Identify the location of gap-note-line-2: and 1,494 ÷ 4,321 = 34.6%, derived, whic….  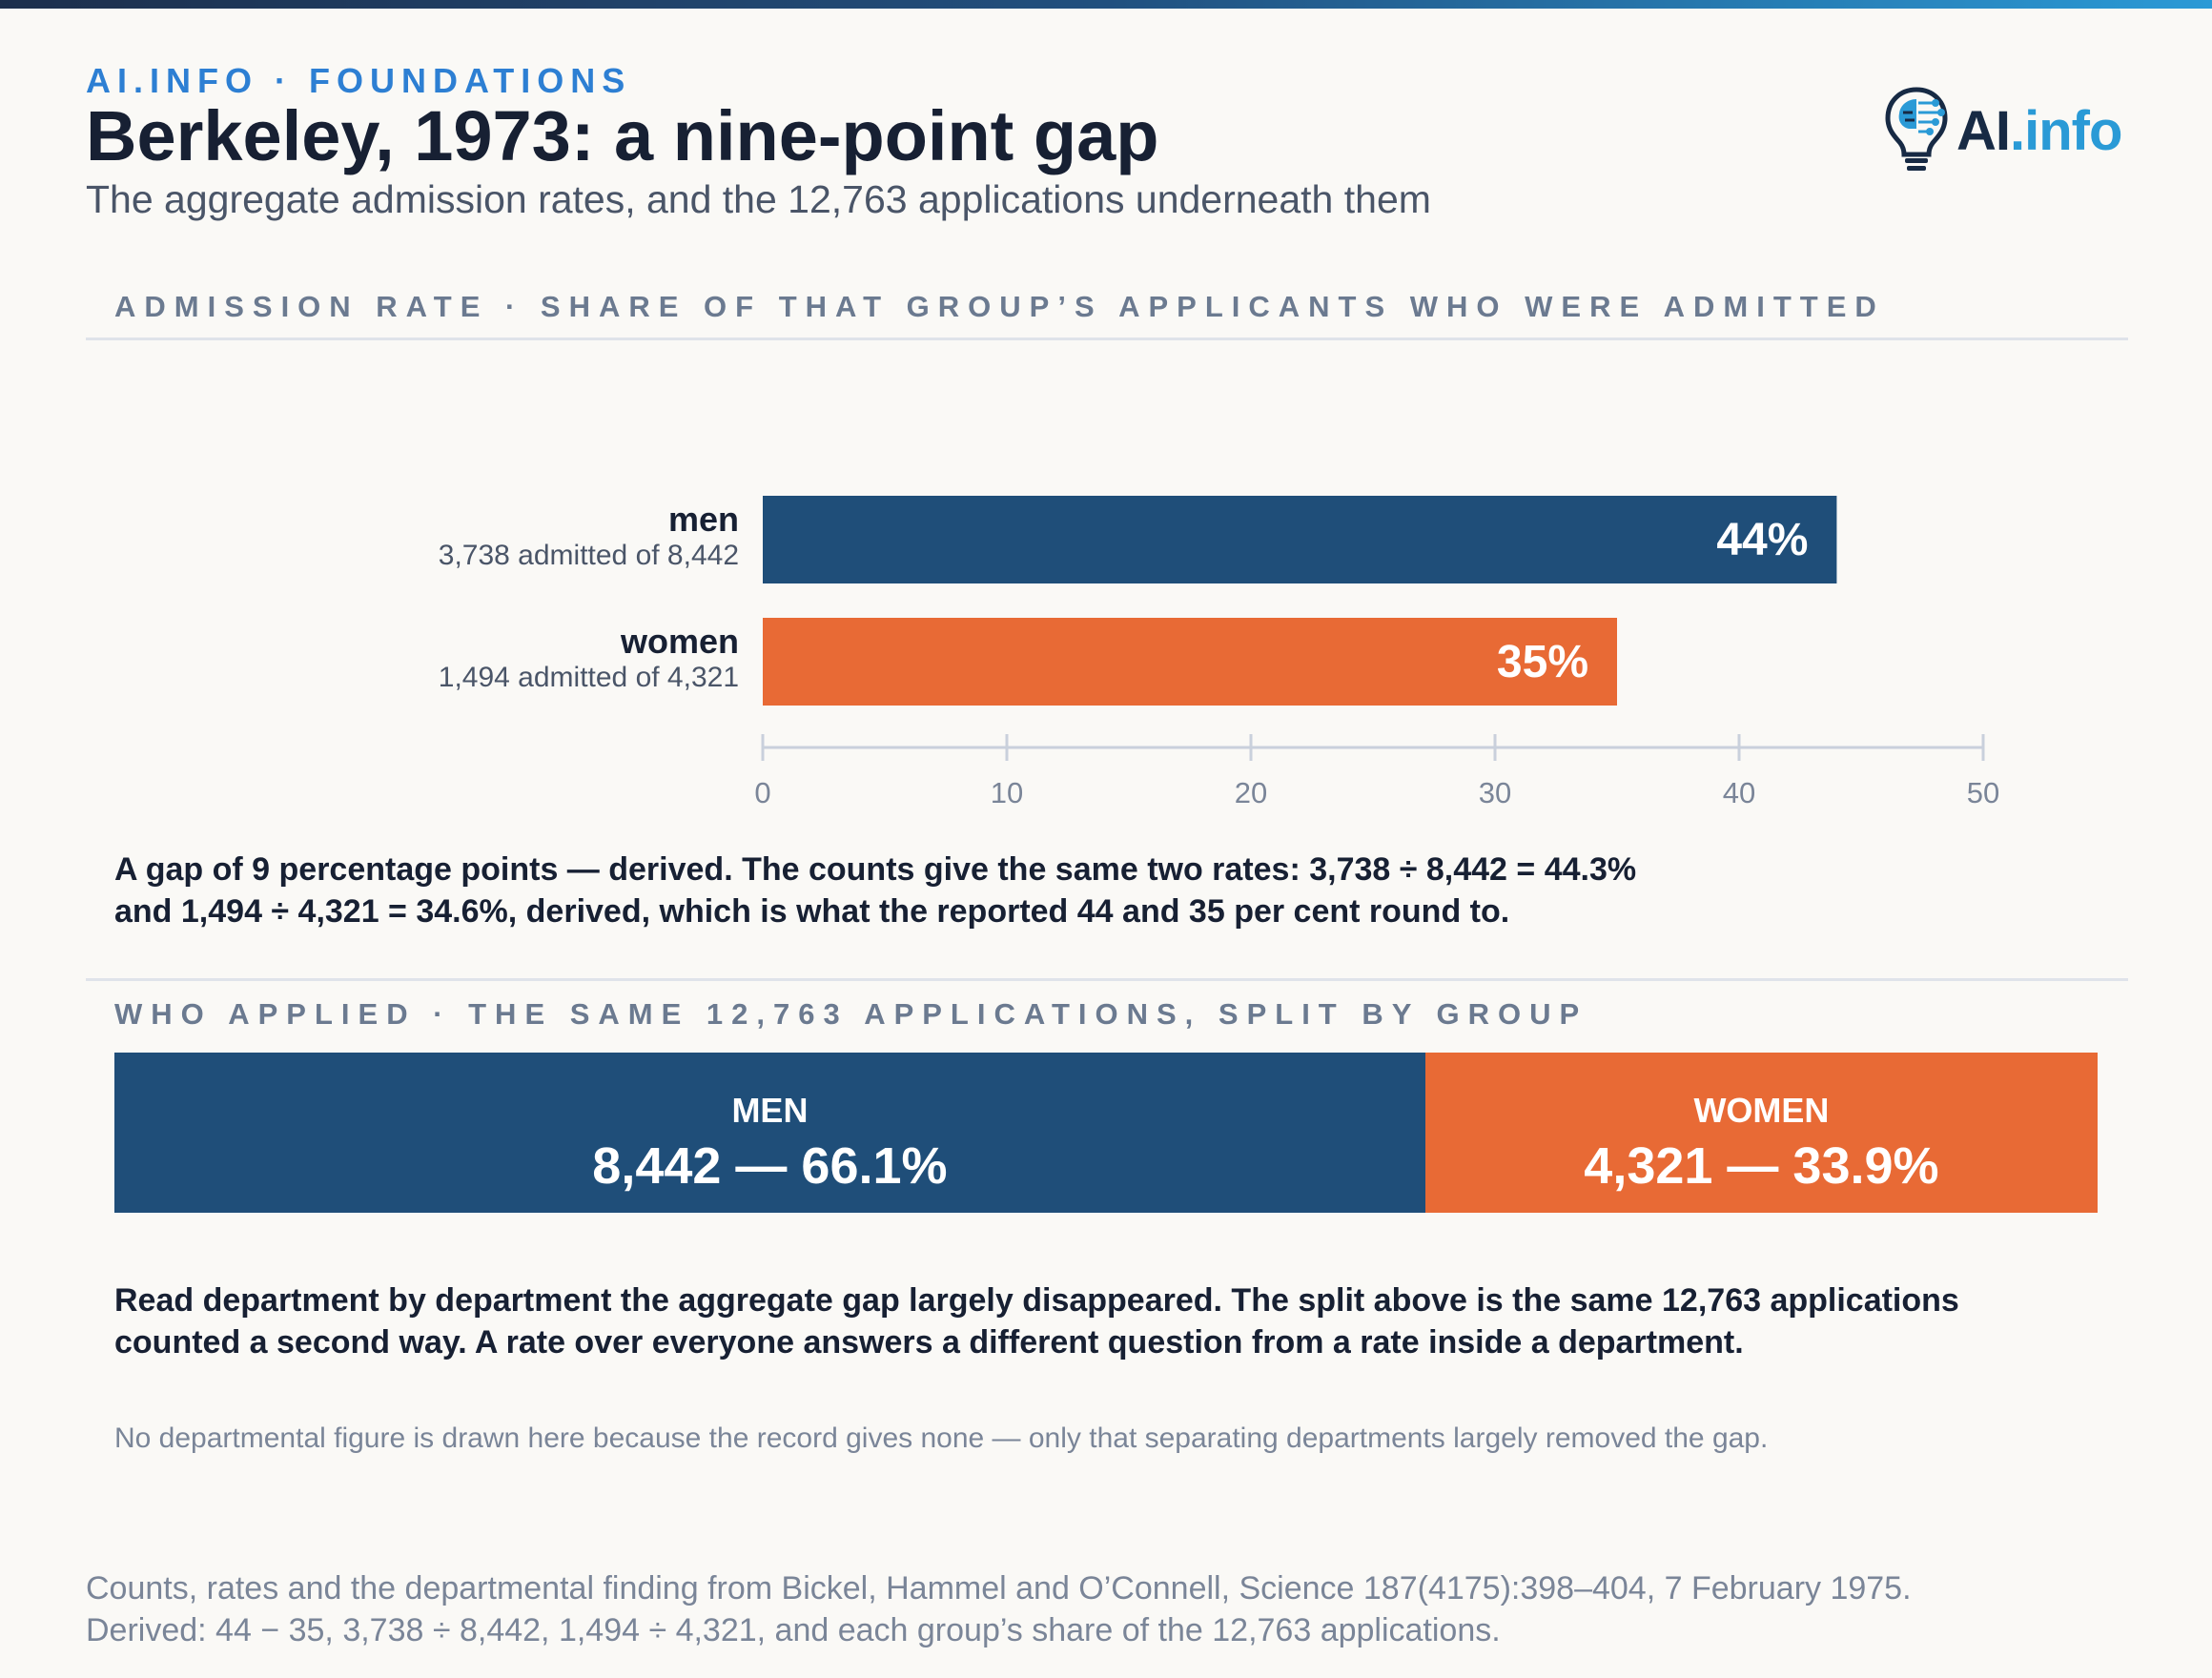
(812, 911).